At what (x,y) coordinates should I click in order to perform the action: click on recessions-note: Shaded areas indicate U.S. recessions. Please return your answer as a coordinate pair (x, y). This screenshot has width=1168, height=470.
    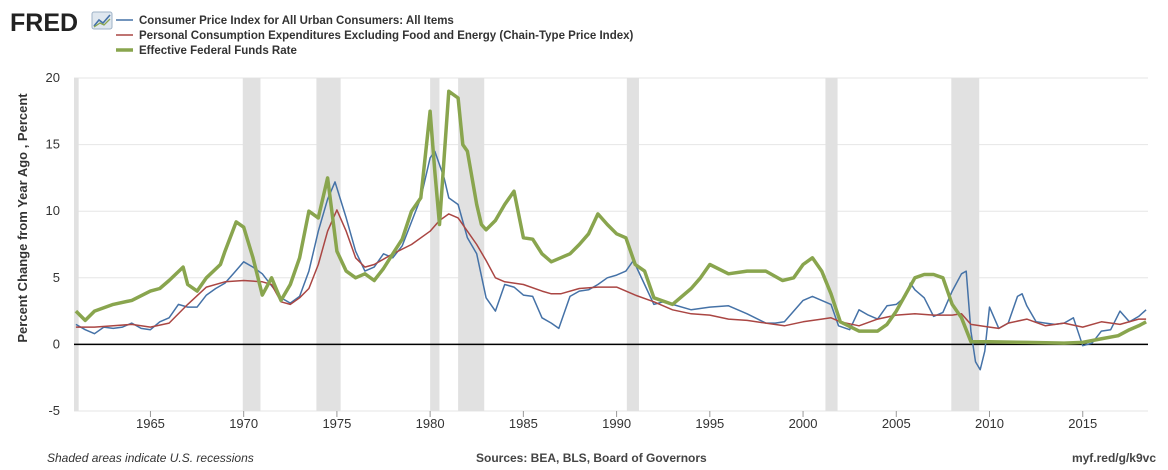
    Looking at the image, I should click on (150, 458).